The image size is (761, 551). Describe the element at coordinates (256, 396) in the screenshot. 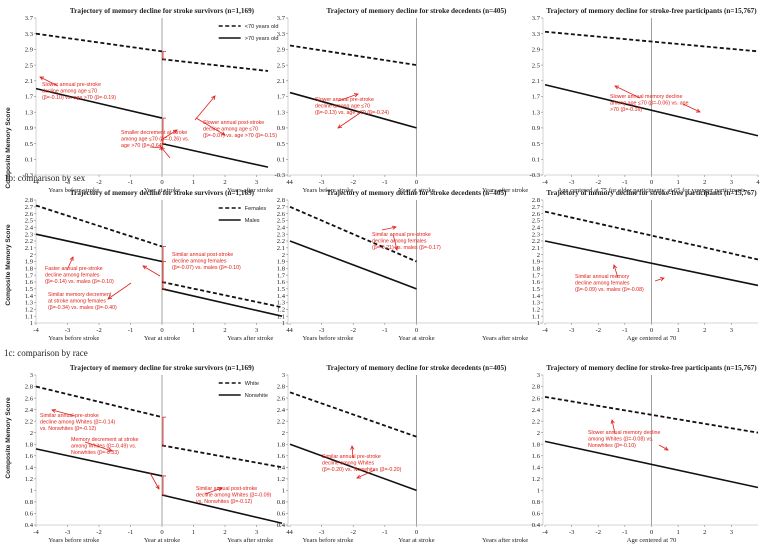

I see `legend-label: Nonwhite` at that location.